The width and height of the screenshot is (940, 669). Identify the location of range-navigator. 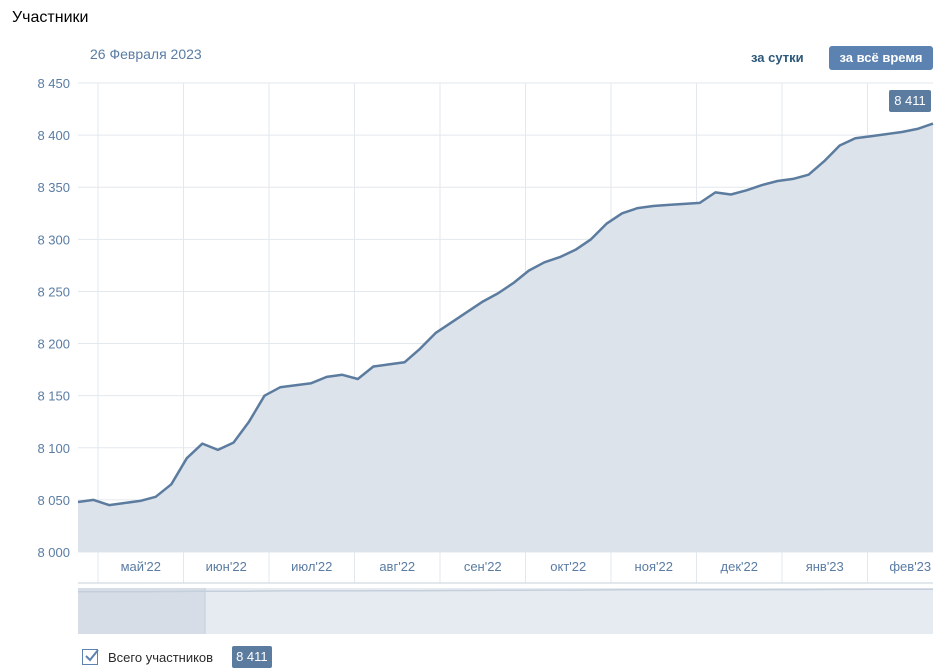
(505, 611).